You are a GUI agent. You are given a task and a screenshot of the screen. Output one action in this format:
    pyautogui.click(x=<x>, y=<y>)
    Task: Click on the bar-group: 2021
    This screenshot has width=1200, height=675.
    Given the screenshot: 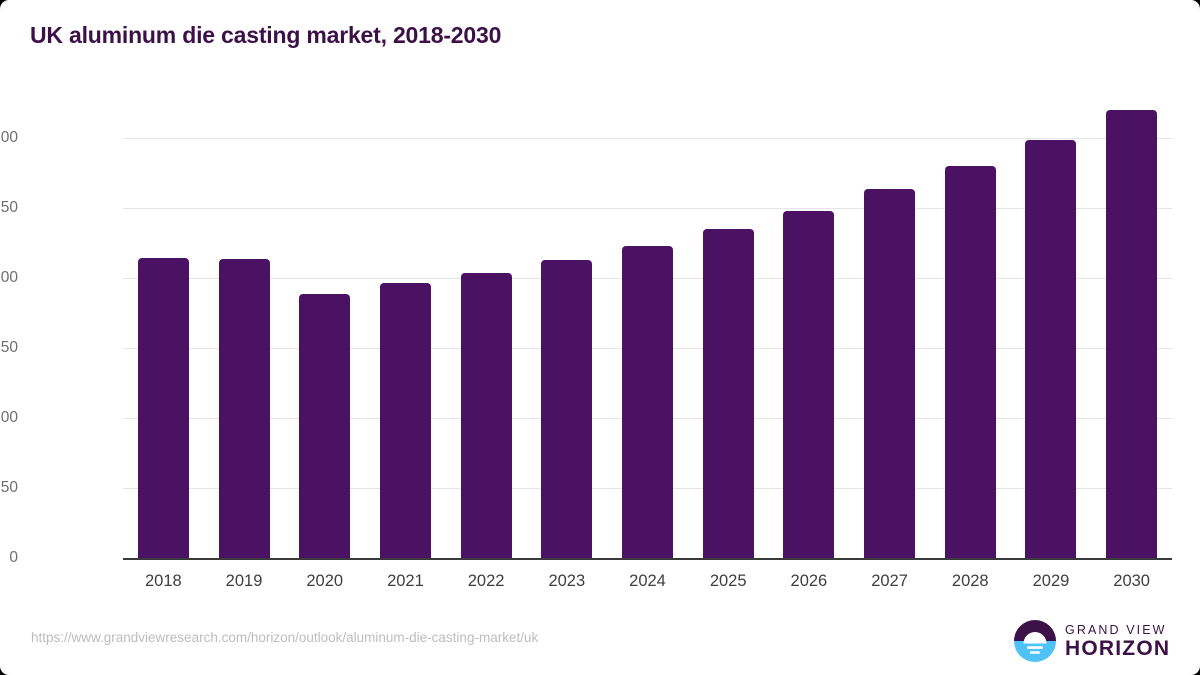 What is the action you would take?
    pyautogui.click(x=405, y=345)
    